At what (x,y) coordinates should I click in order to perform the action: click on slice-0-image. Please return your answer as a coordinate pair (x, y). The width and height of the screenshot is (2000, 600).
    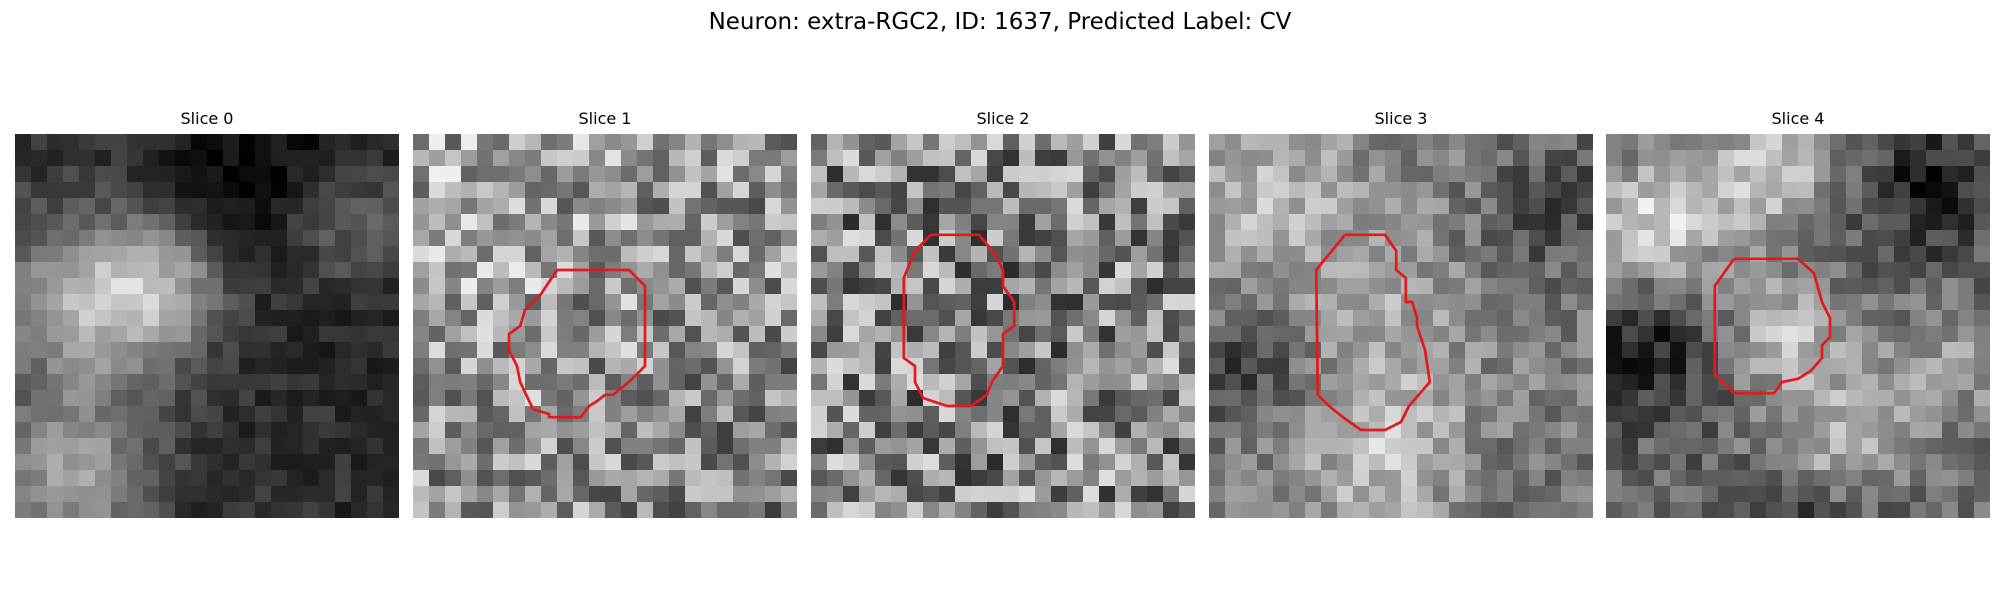
    Looking at the image, I should click on (207, 326).